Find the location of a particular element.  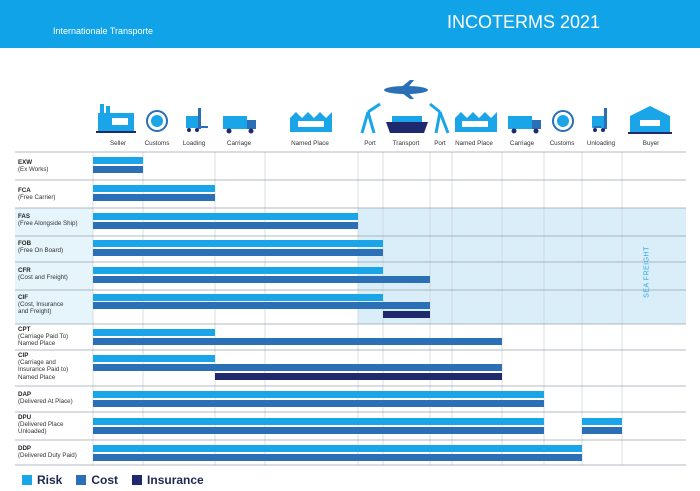

legend-risk-swatch is located at coordinates (27, 480).